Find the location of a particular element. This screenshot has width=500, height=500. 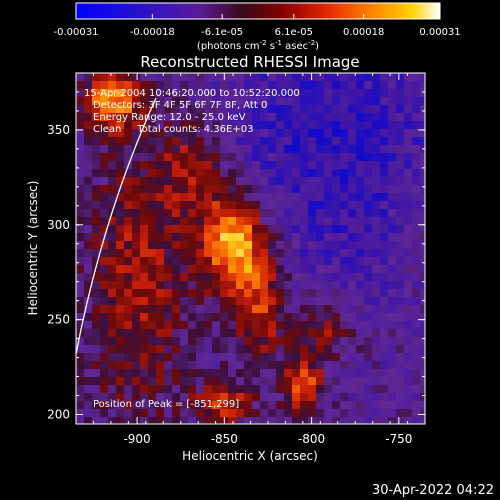

x-axis-label: Heliocentric X (arcsec) is located at coordinates (250, 456).